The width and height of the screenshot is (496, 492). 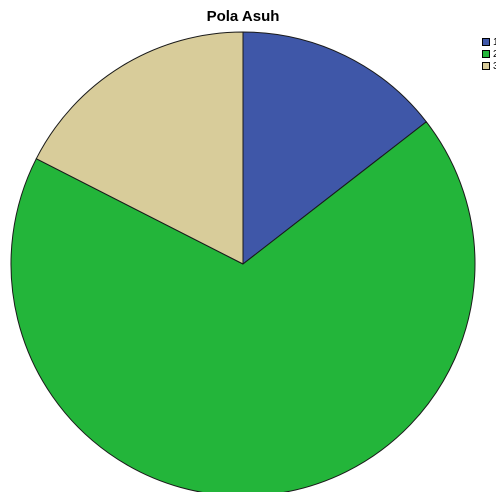 I want to click on top-fade-overlay, so click(x=248, y=3).